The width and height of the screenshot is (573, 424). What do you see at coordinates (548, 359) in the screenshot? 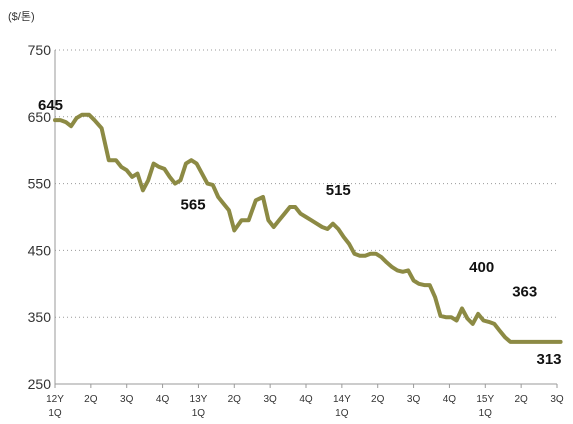
I see `data-label-313: 313` at bounding box center [548, 359].